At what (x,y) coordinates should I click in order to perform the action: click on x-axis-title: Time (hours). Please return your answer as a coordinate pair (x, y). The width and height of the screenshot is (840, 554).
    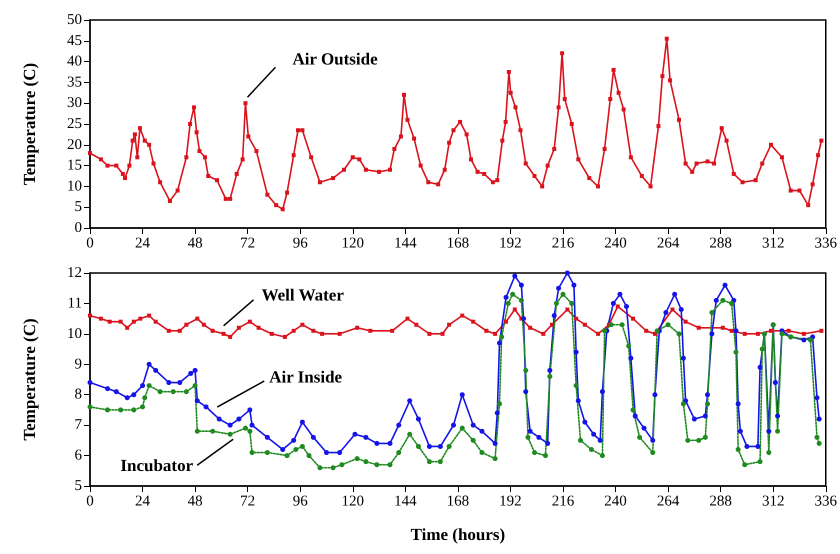
    Looking at the image, I should click on (458, 534).